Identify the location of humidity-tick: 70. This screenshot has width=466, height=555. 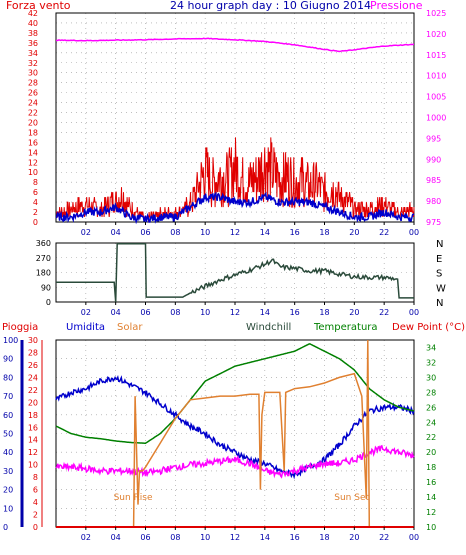
(8, 396).